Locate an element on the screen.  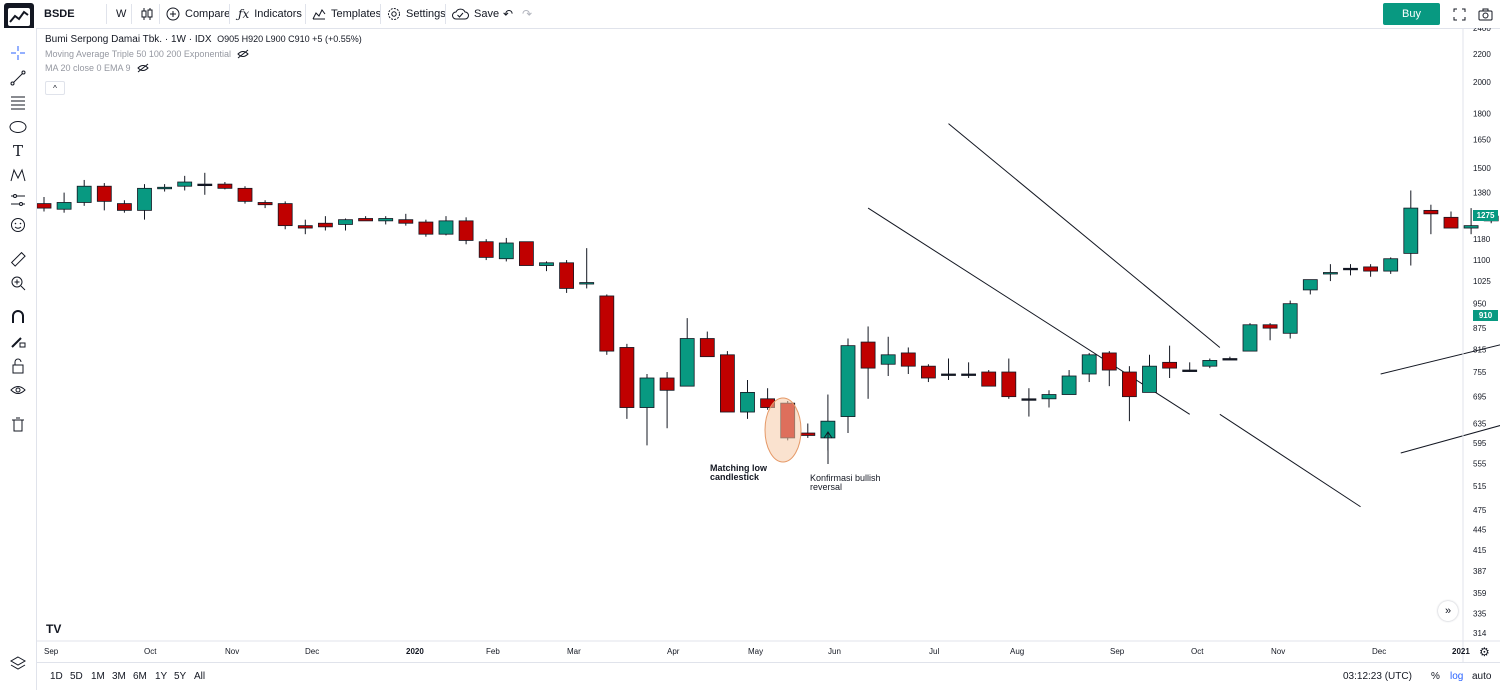
indicators-button: ƒx Indicators is located at coordinates (270, 14).